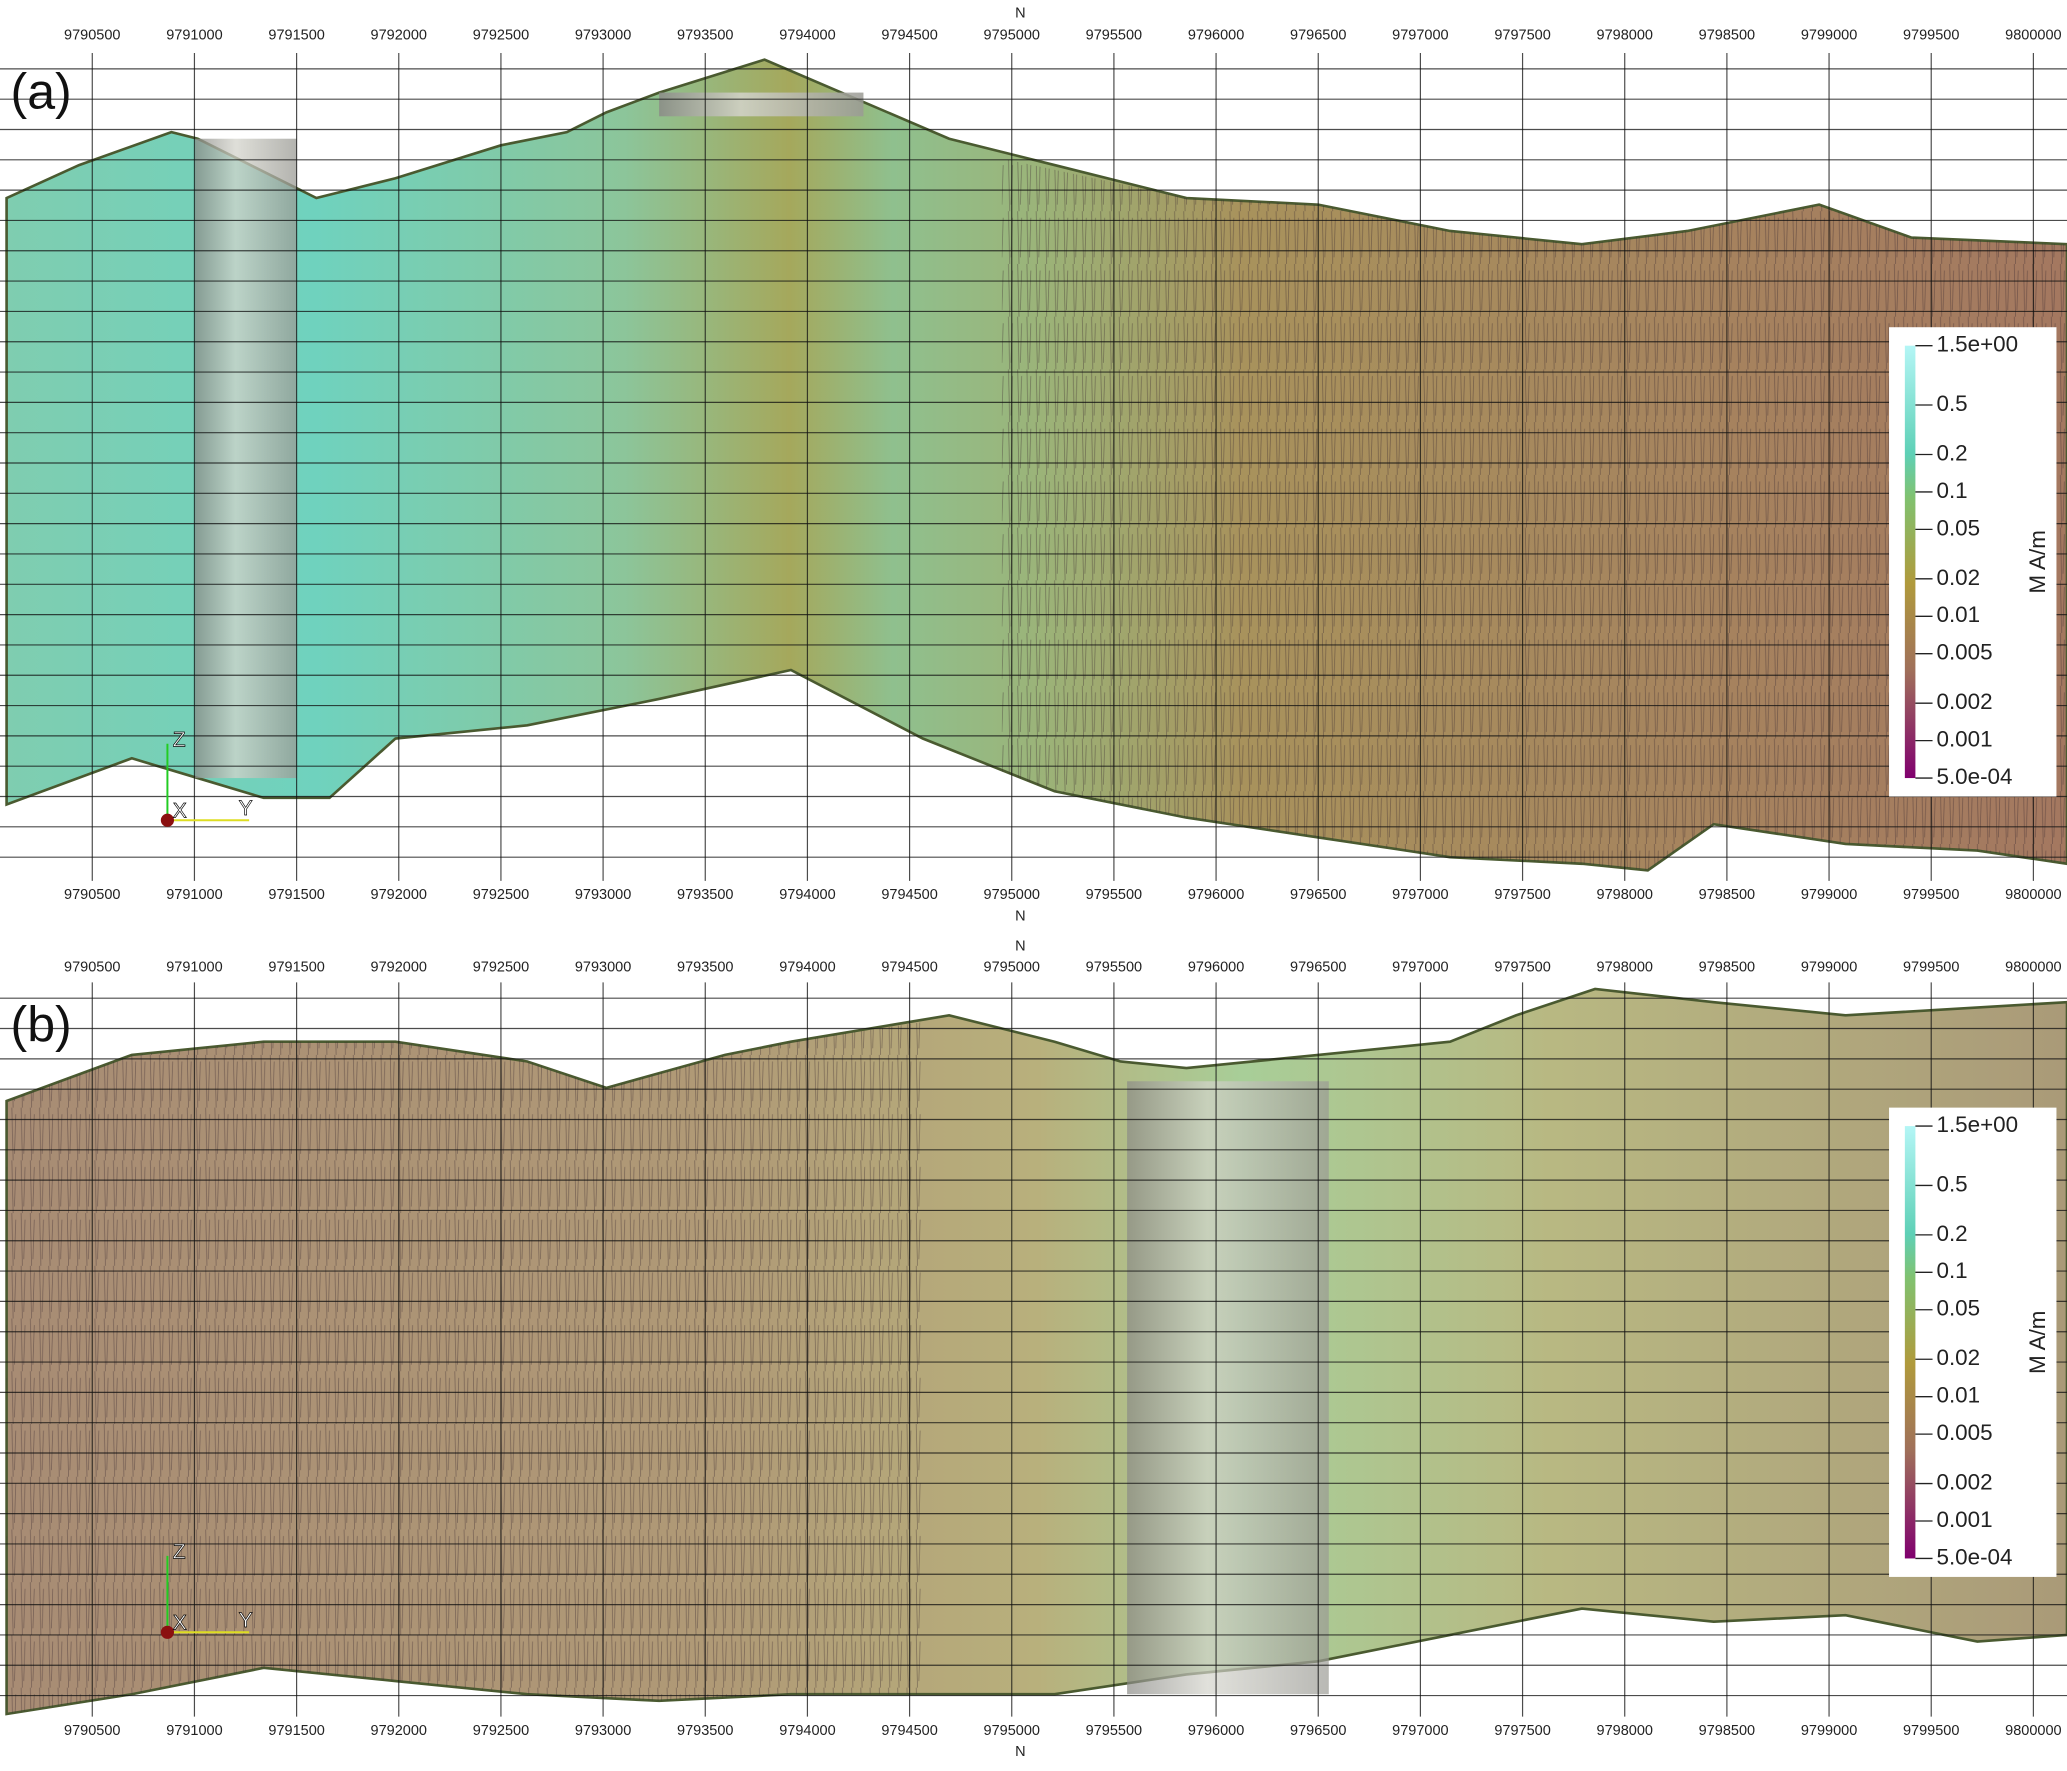 The image size is (2067, 1771). I want to click on colorbar-tick-label: 5.0e-04, so click(1974, 1556).